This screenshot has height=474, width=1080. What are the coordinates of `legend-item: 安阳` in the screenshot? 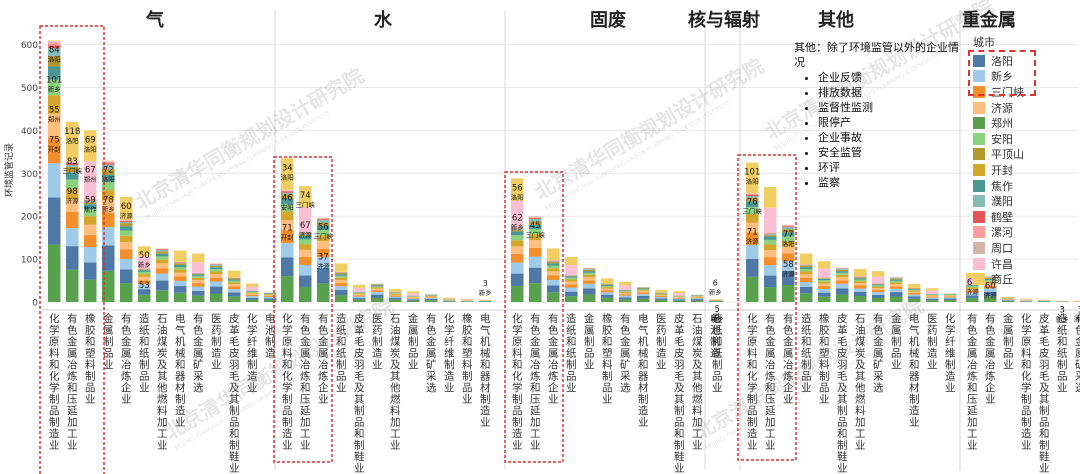 It's located at (1022, 139).